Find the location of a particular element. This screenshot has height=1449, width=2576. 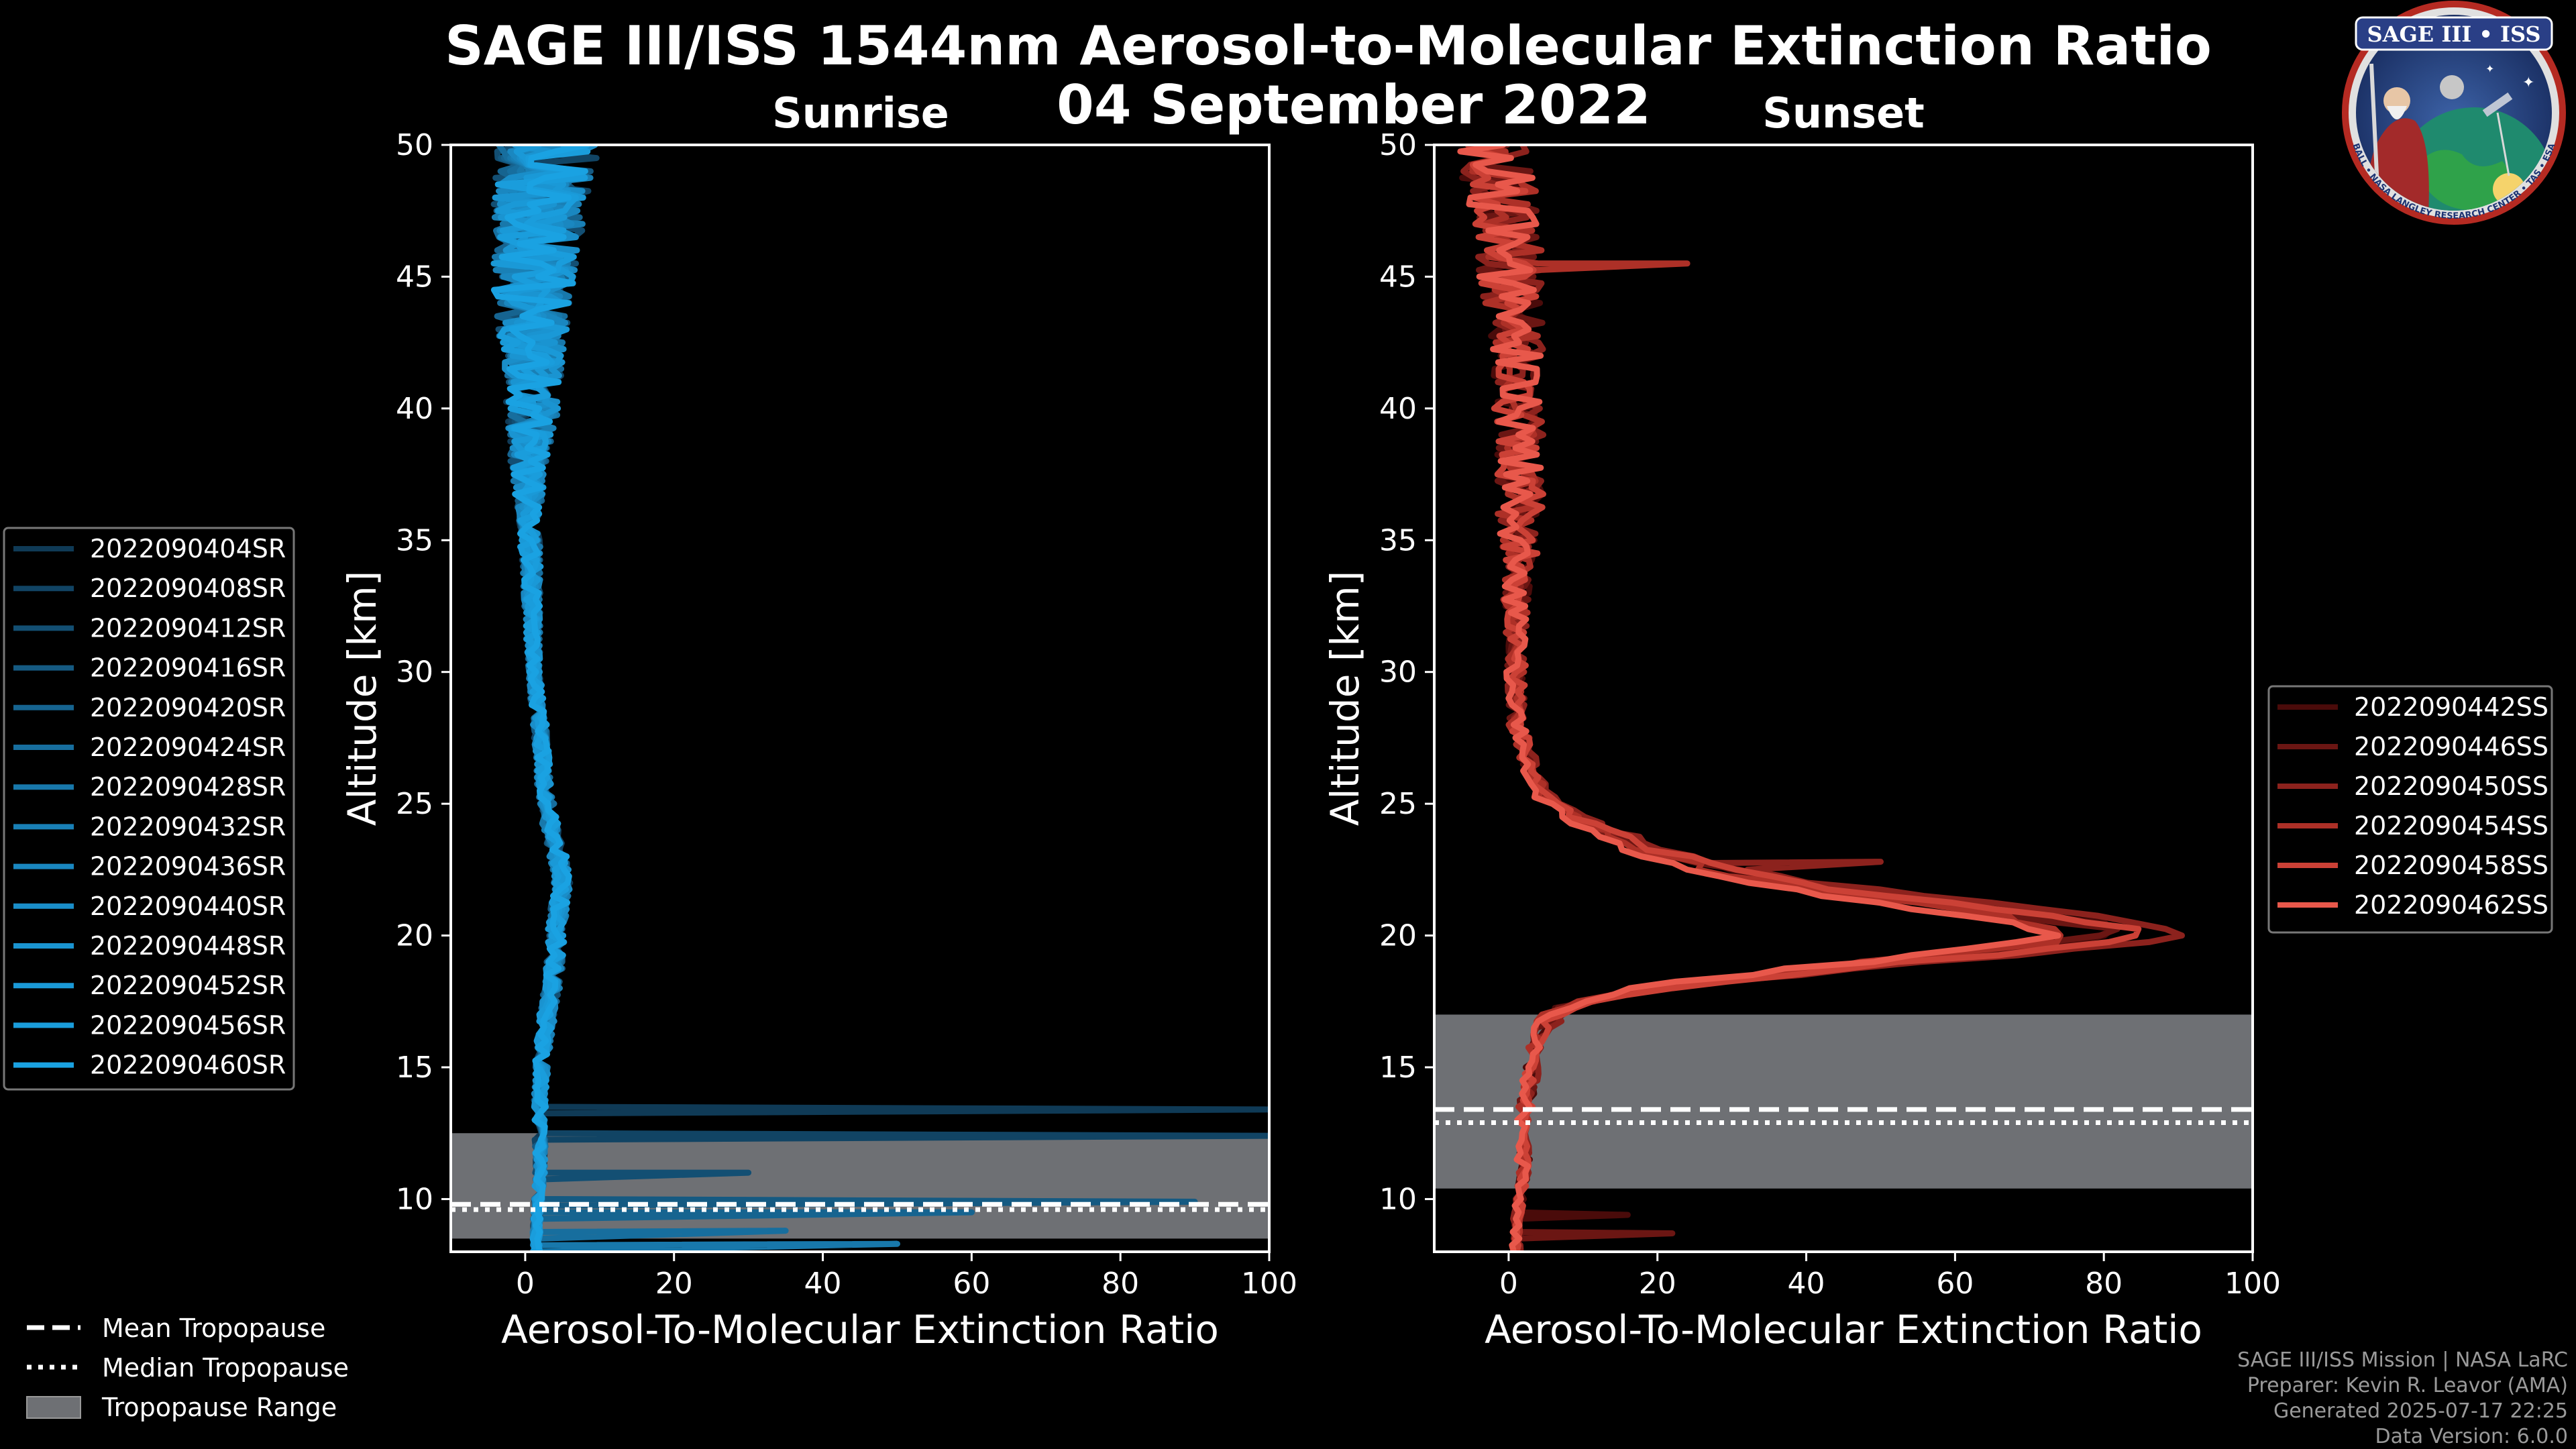

credit-version: Data Version: 6.0.0 is located at coordinates (2471, 1436).